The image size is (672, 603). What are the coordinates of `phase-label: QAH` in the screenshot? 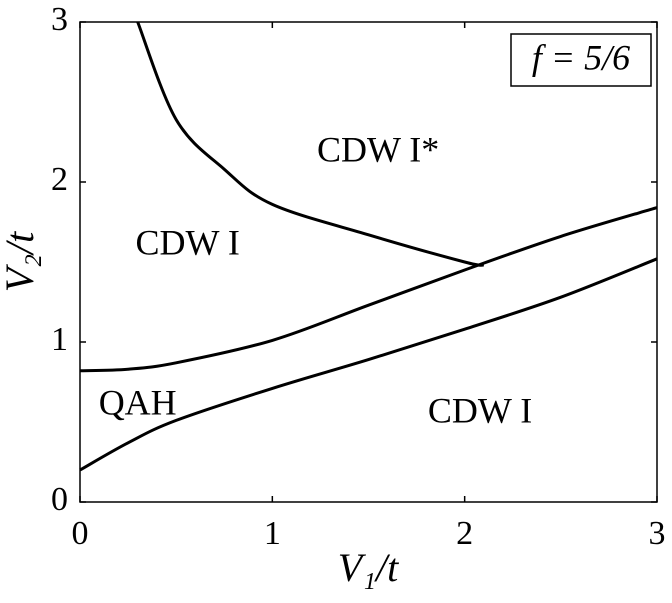 It's located at (138, 402).